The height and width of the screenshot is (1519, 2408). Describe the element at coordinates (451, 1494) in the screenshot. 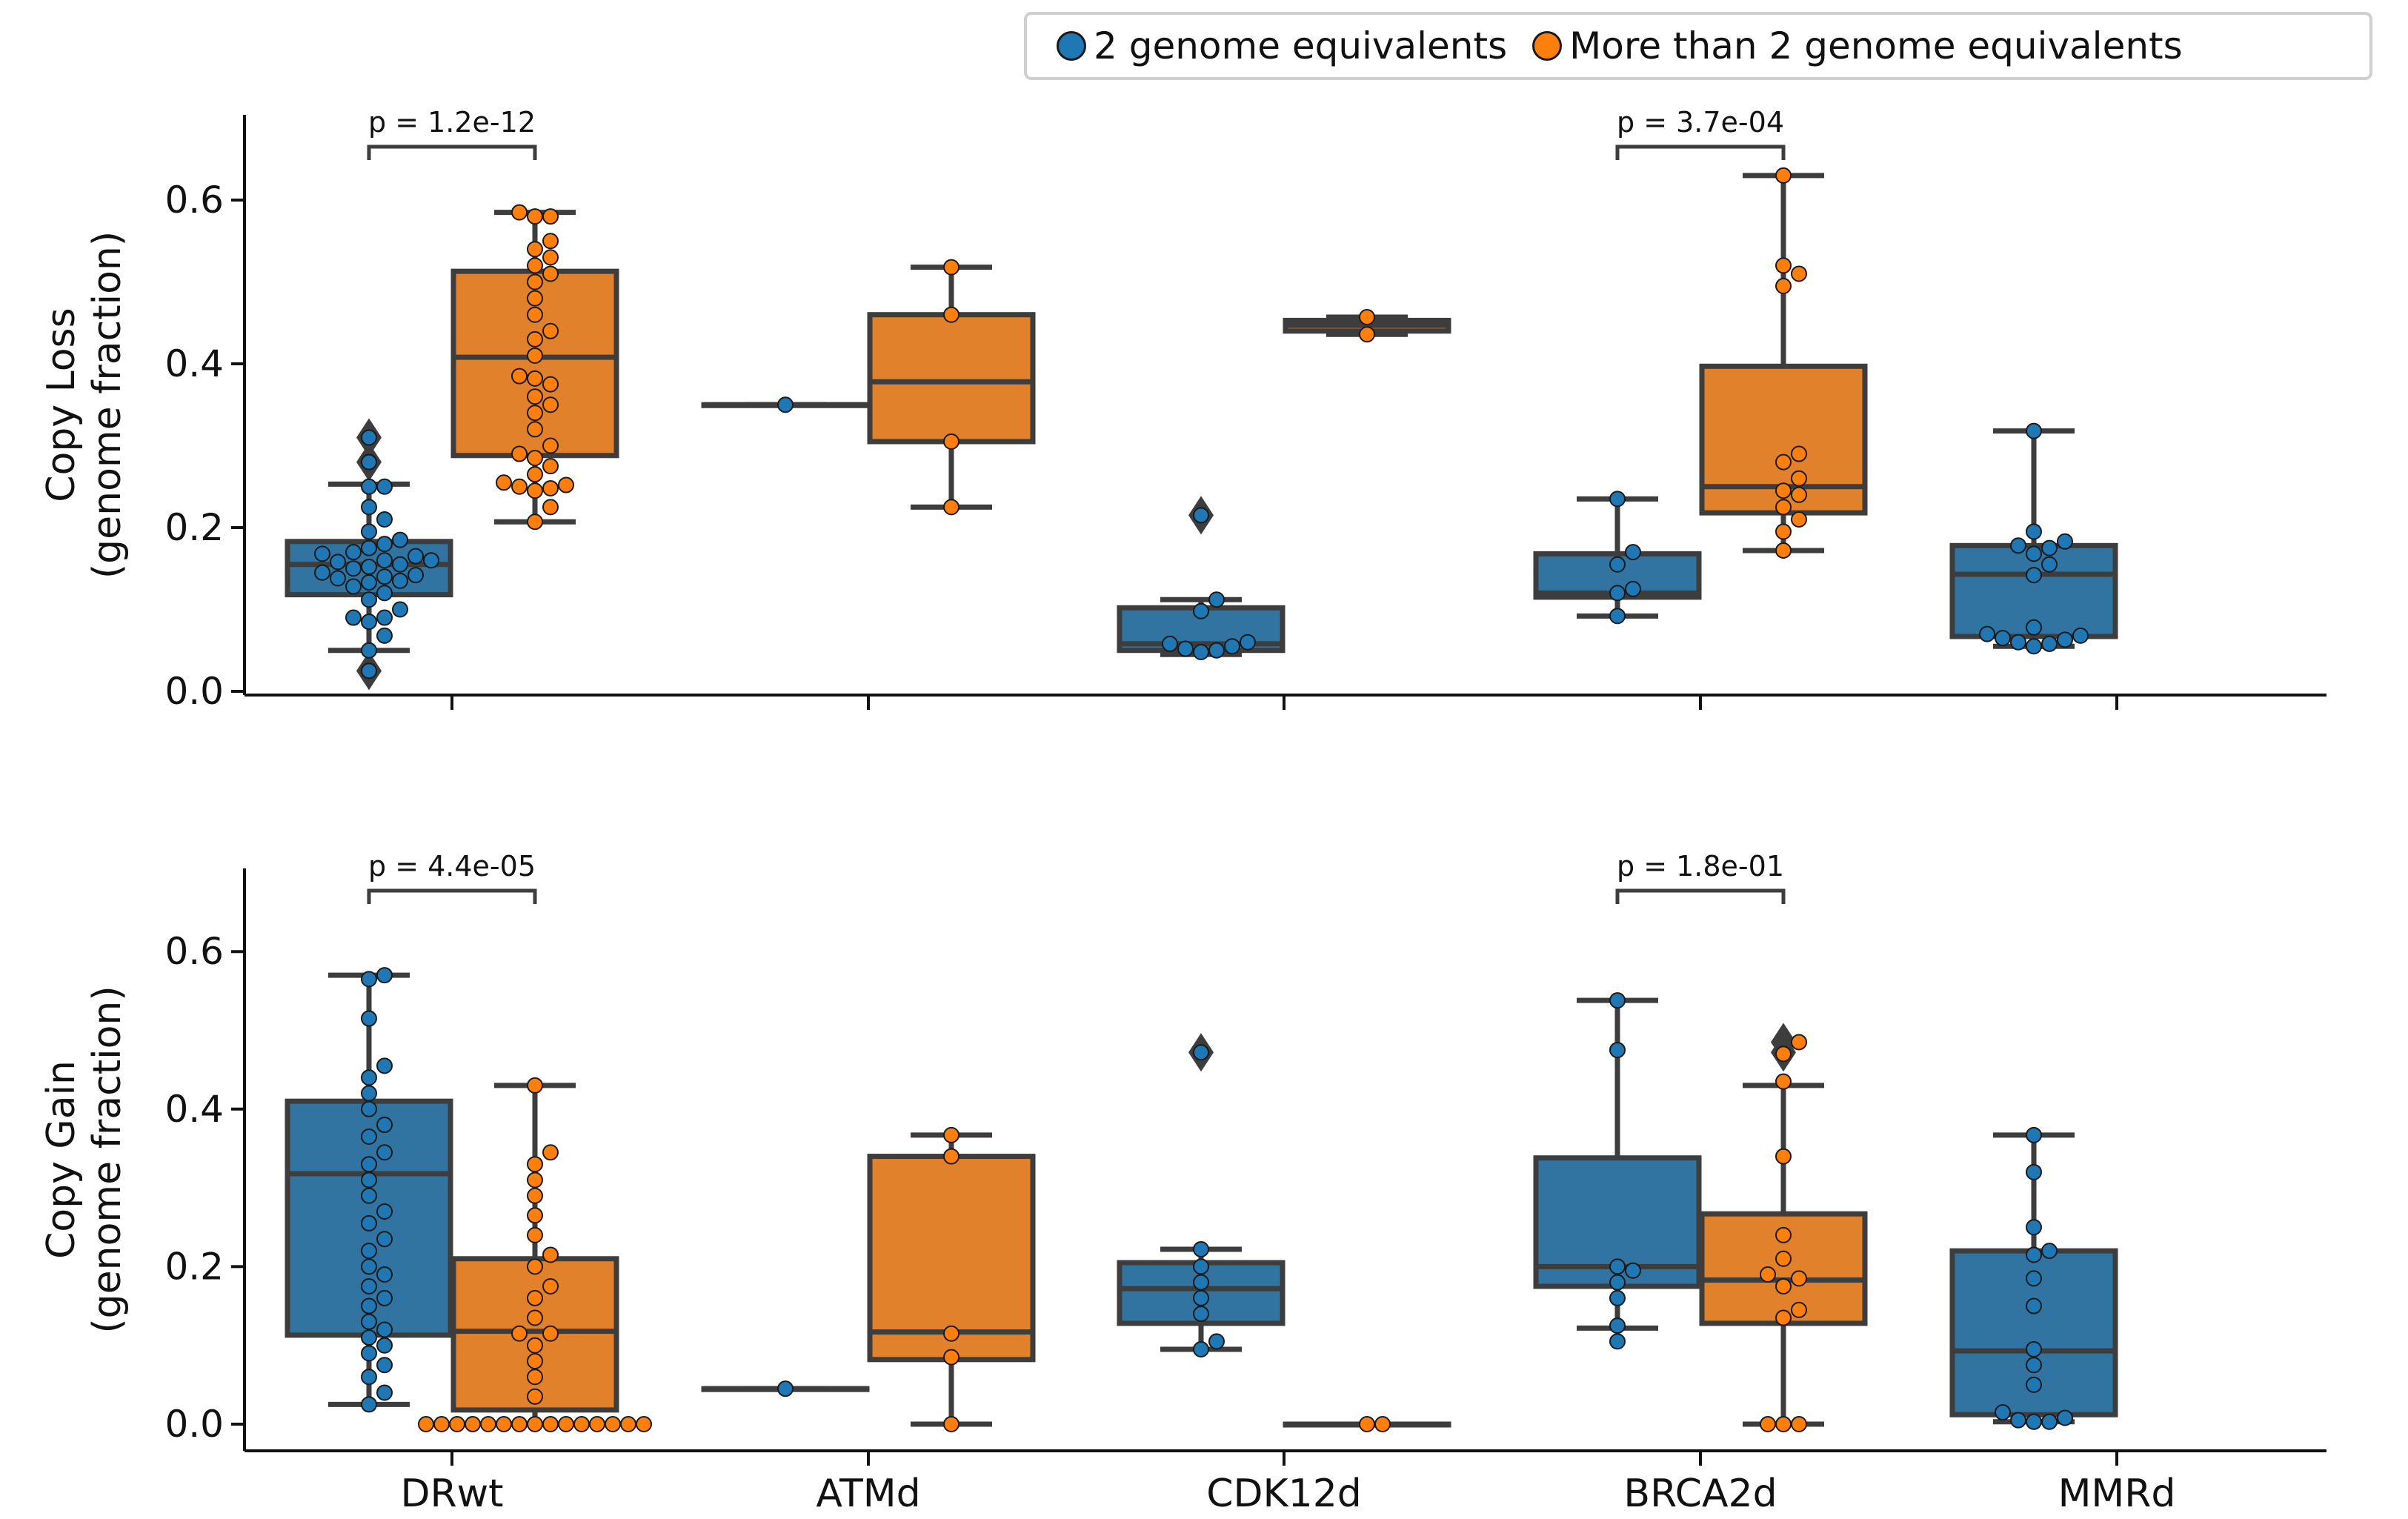

I see `x-tick-label: DRwt` at that location.